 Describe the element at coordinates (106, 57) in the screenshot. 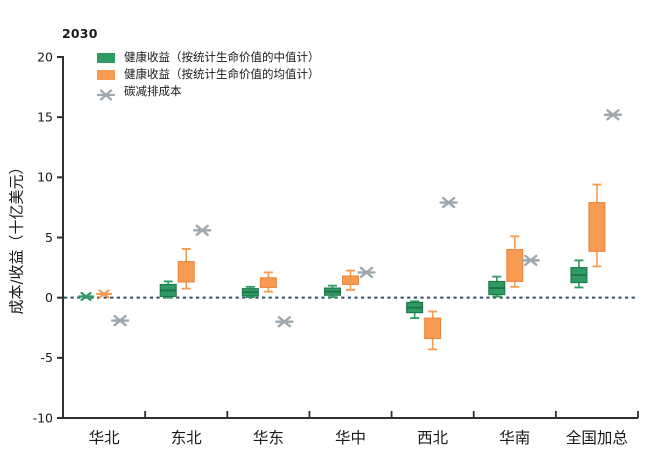

I see `legend-swatch-green-box` at that location.